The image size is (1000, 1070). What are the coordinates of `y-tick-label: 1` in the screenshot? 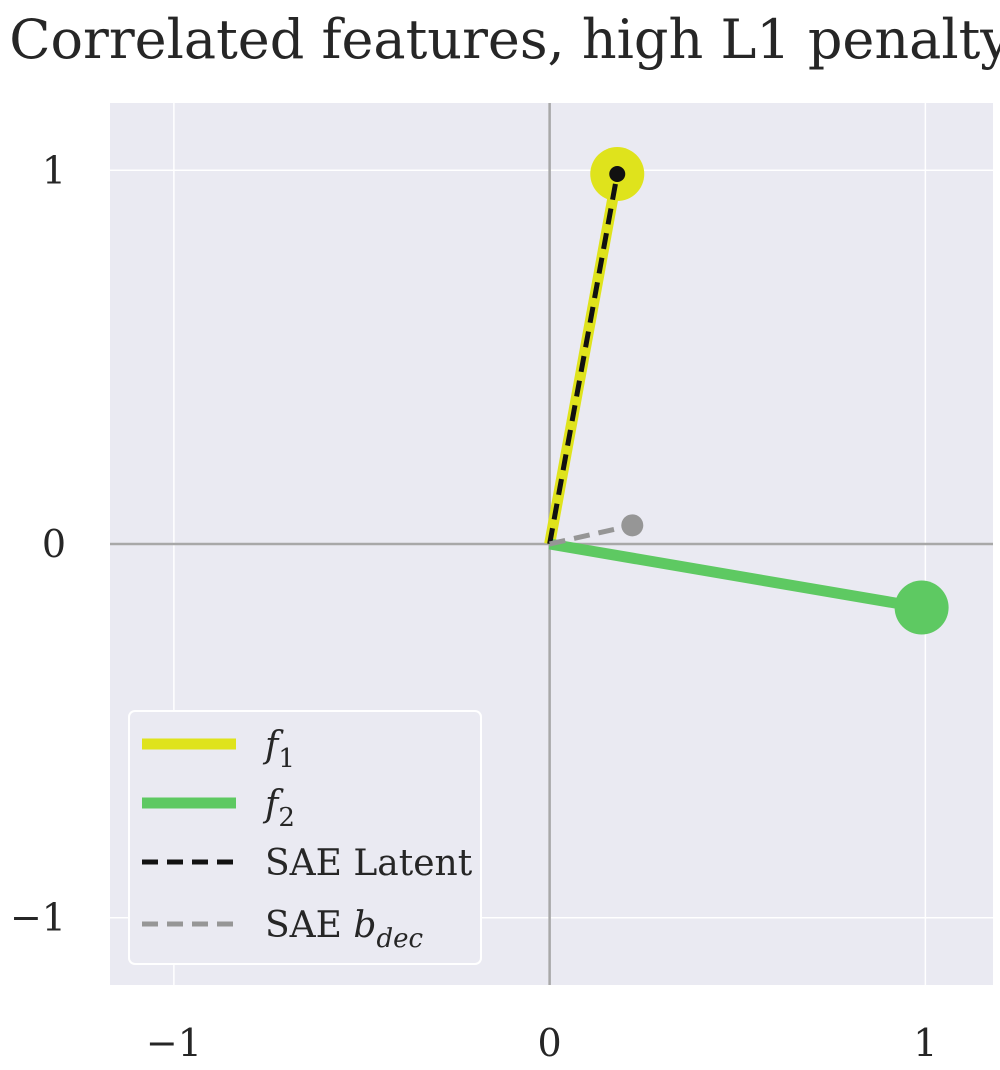 It's located at (54, 170).